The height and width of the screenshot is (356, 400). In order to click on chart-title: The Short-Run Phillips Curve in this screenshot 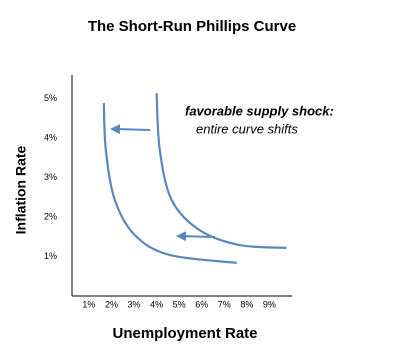, I will do `click(192, 26)`.